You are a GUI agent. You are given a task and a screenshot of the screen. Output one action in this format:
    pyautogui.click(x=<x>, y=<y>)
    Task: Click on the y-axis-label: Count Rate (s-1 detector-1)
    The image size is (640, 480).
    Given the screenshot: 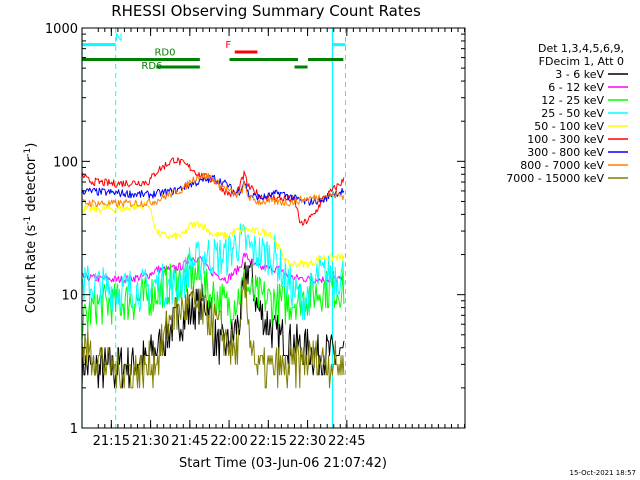 What is the action you would take?
    pyautogui.click(x=31, y=228)
    